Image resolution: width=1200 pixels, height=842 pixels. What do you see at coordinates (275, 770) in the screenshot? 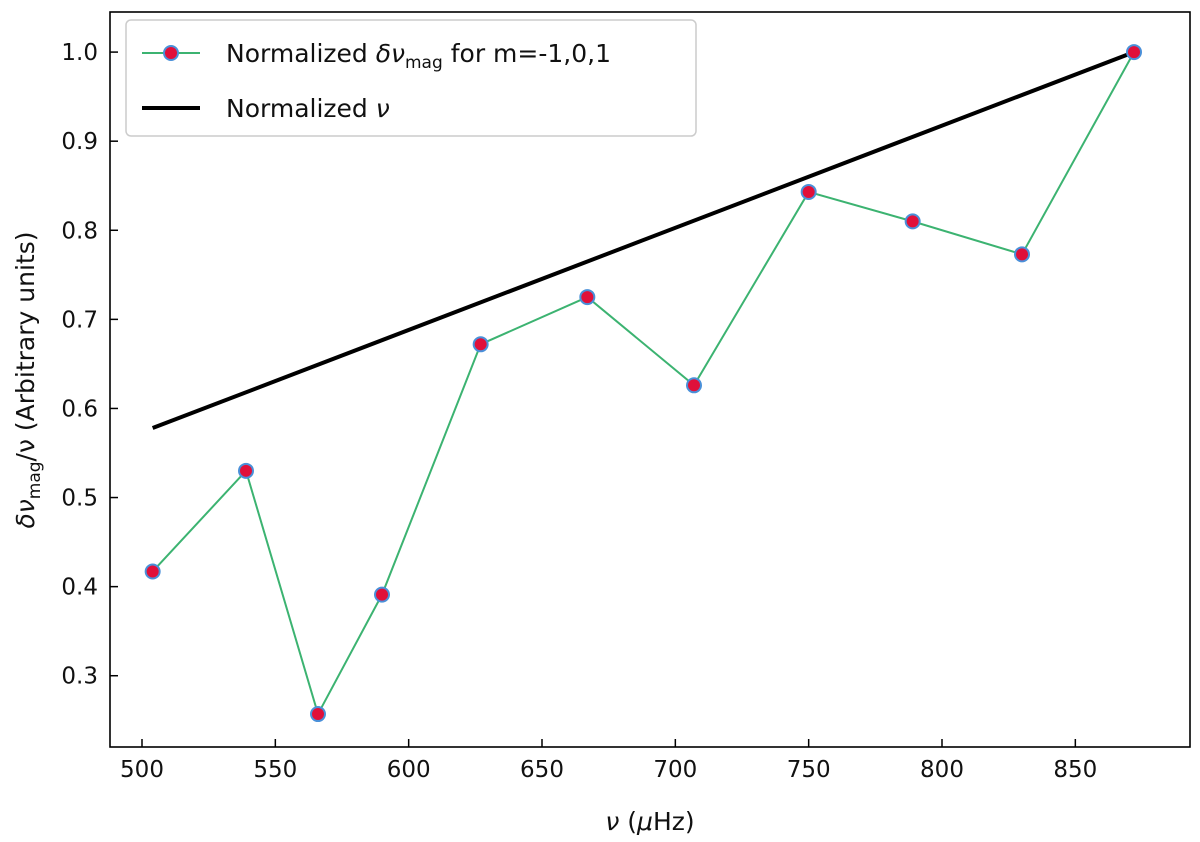
I see `x-tick-label: 550` at bounding box center [275, 770].